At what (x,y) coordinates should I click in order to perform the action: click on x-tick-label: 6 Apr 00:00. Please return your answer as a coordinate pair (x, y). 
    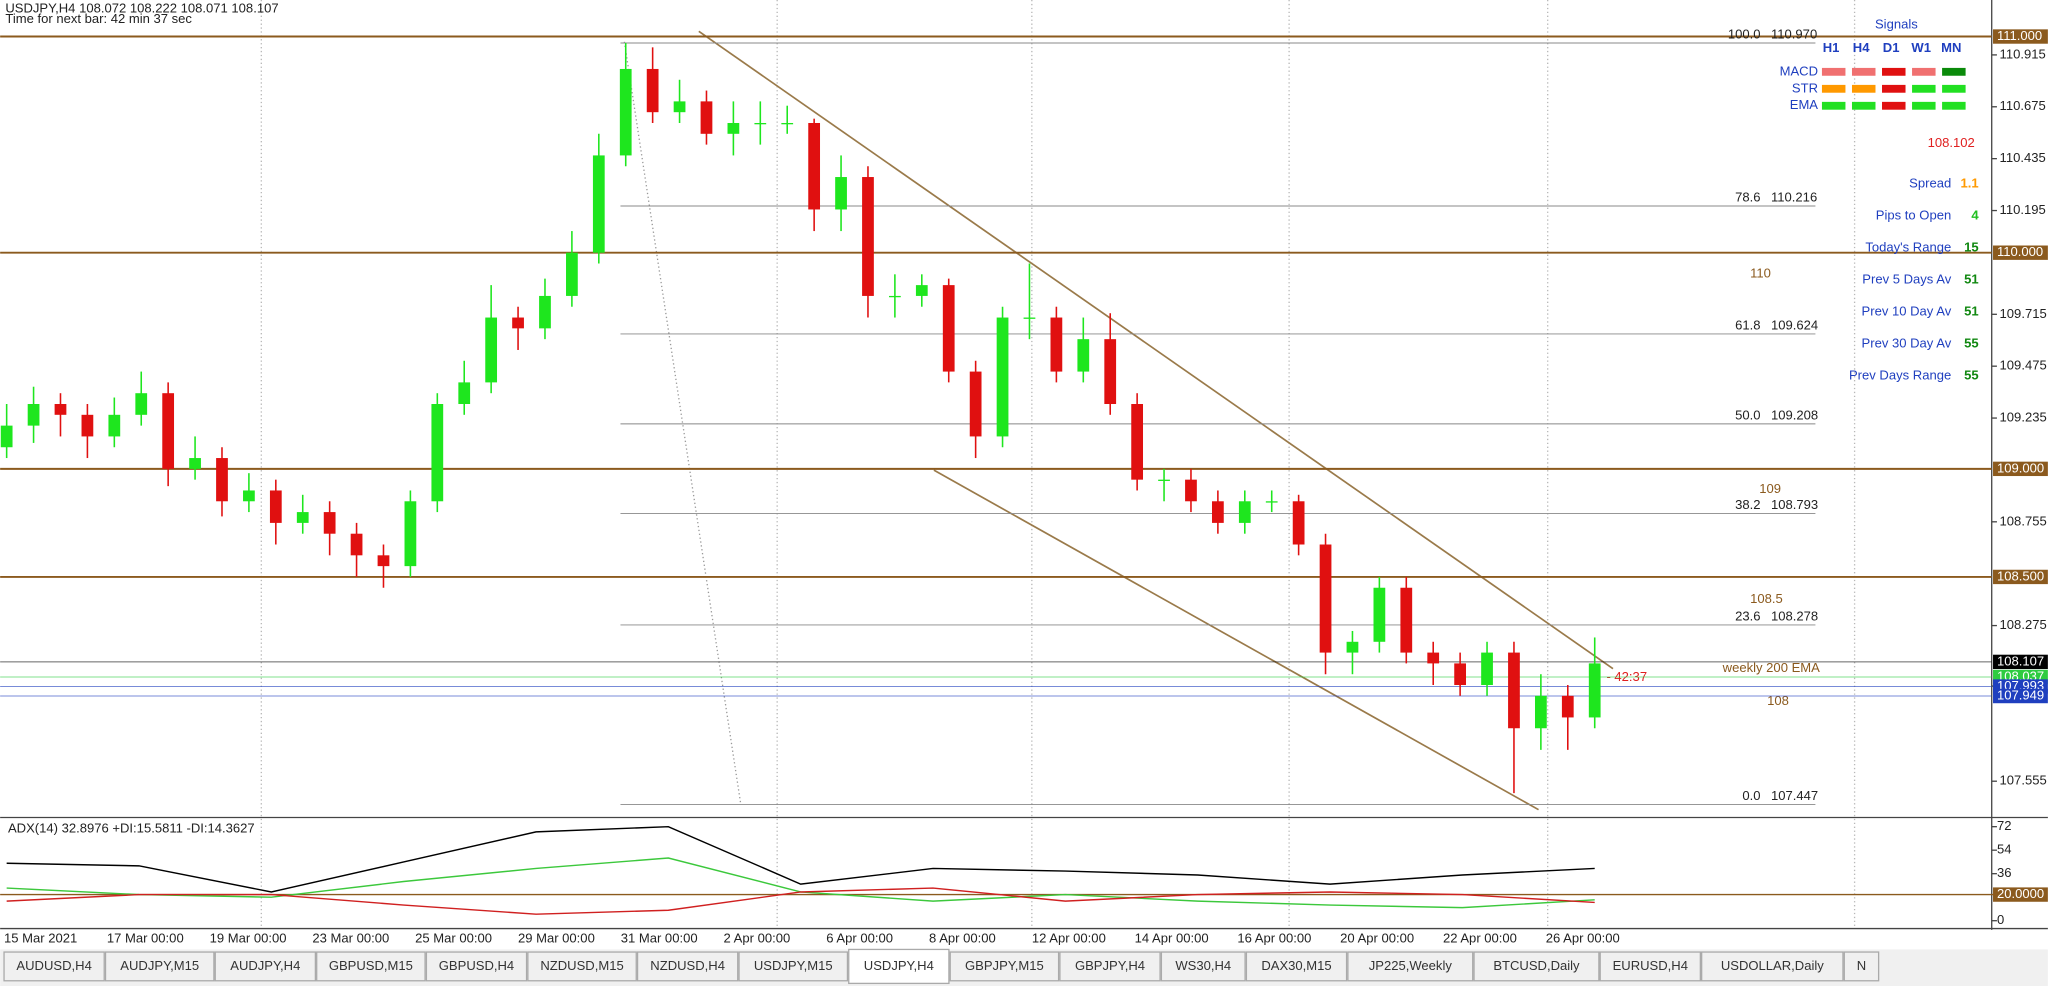
    Looking at the image, I should click on (859, 937).